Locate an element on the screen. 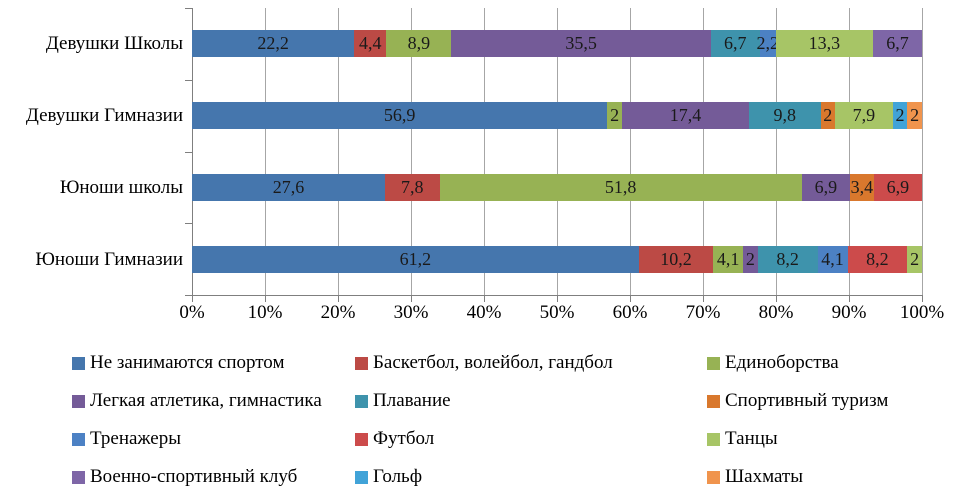 The width and height of the screenshot is (954, 496). x-axis-tick-label: 40% is located at coordinates (484, 312).